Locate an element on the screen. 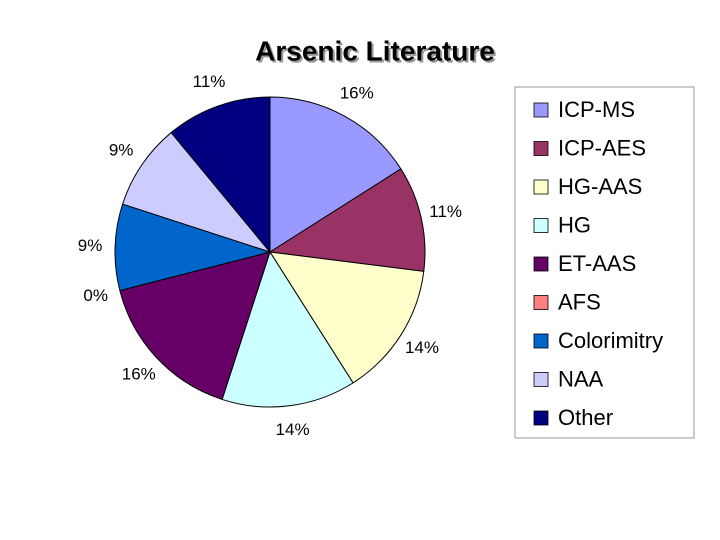 Image resolution: width=720 pixels, height=540 pixels. chart-title: Arsenic Literature is located at coordinates (375, 50).